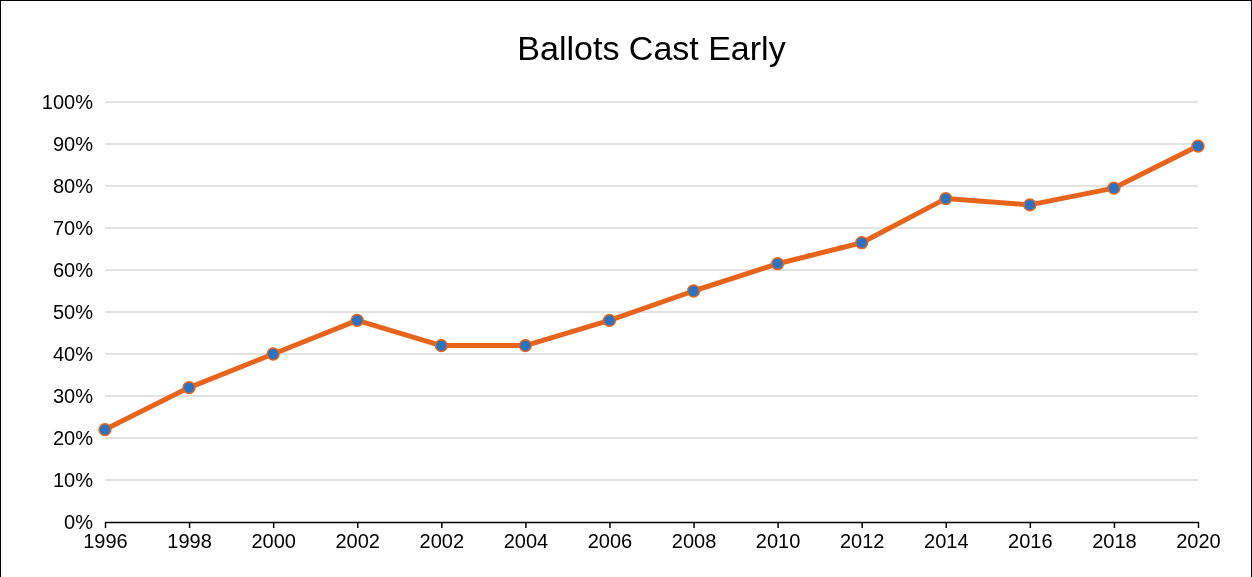 The height and width of the screenshot is (577, 1252). I want to click on x-tick-label: 2008, so click(694, 541).